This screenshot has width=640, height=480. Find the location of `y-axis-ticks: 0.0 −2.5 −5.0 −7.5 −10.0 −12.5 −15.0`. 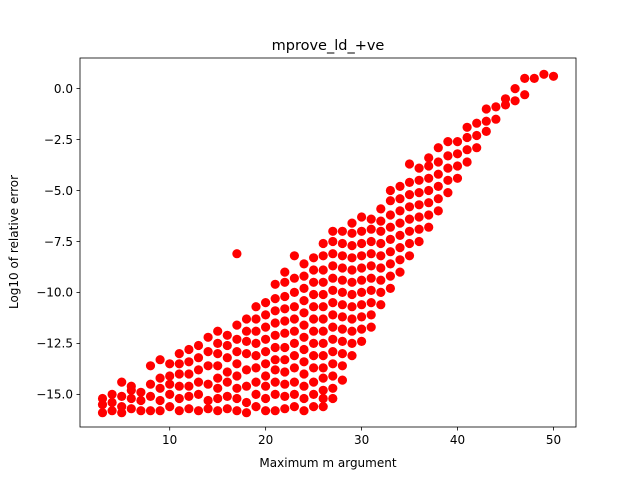

y-axis-ticks: 0.0 −2.5 −5.0 −7.5 −10.0 −12.5 −15.0 is located at coordinates (58, 242).